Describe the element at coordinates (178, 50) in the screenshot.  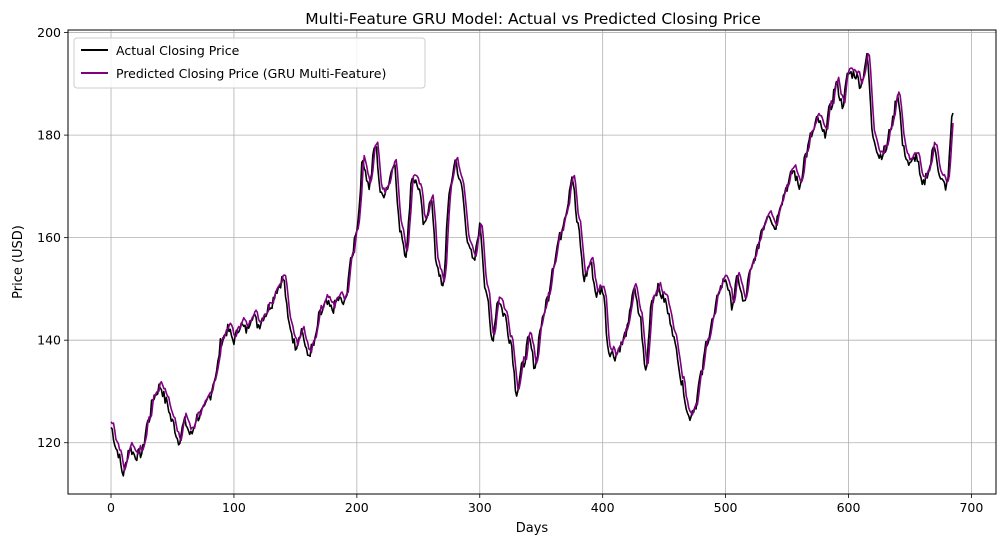
I see `legend-label-actual: Actual Closing Price` at that location.